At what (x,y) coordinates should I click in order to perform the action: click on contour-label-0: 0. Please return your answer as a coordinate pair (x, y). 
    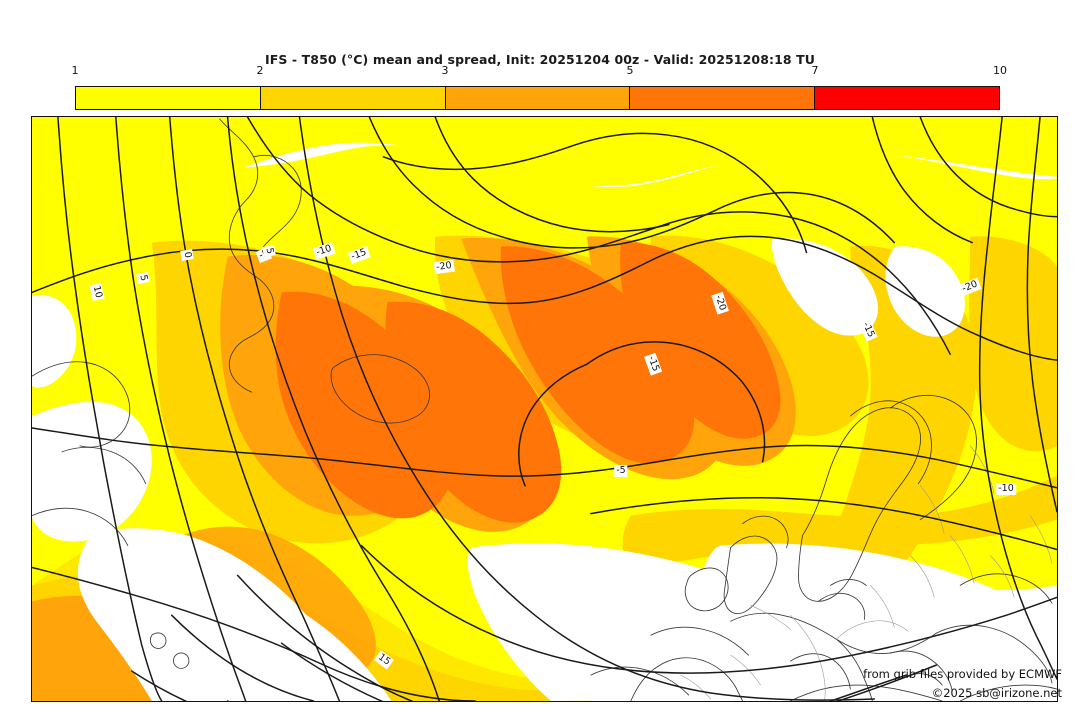
    Looking at the image, I should click on (187, 255).